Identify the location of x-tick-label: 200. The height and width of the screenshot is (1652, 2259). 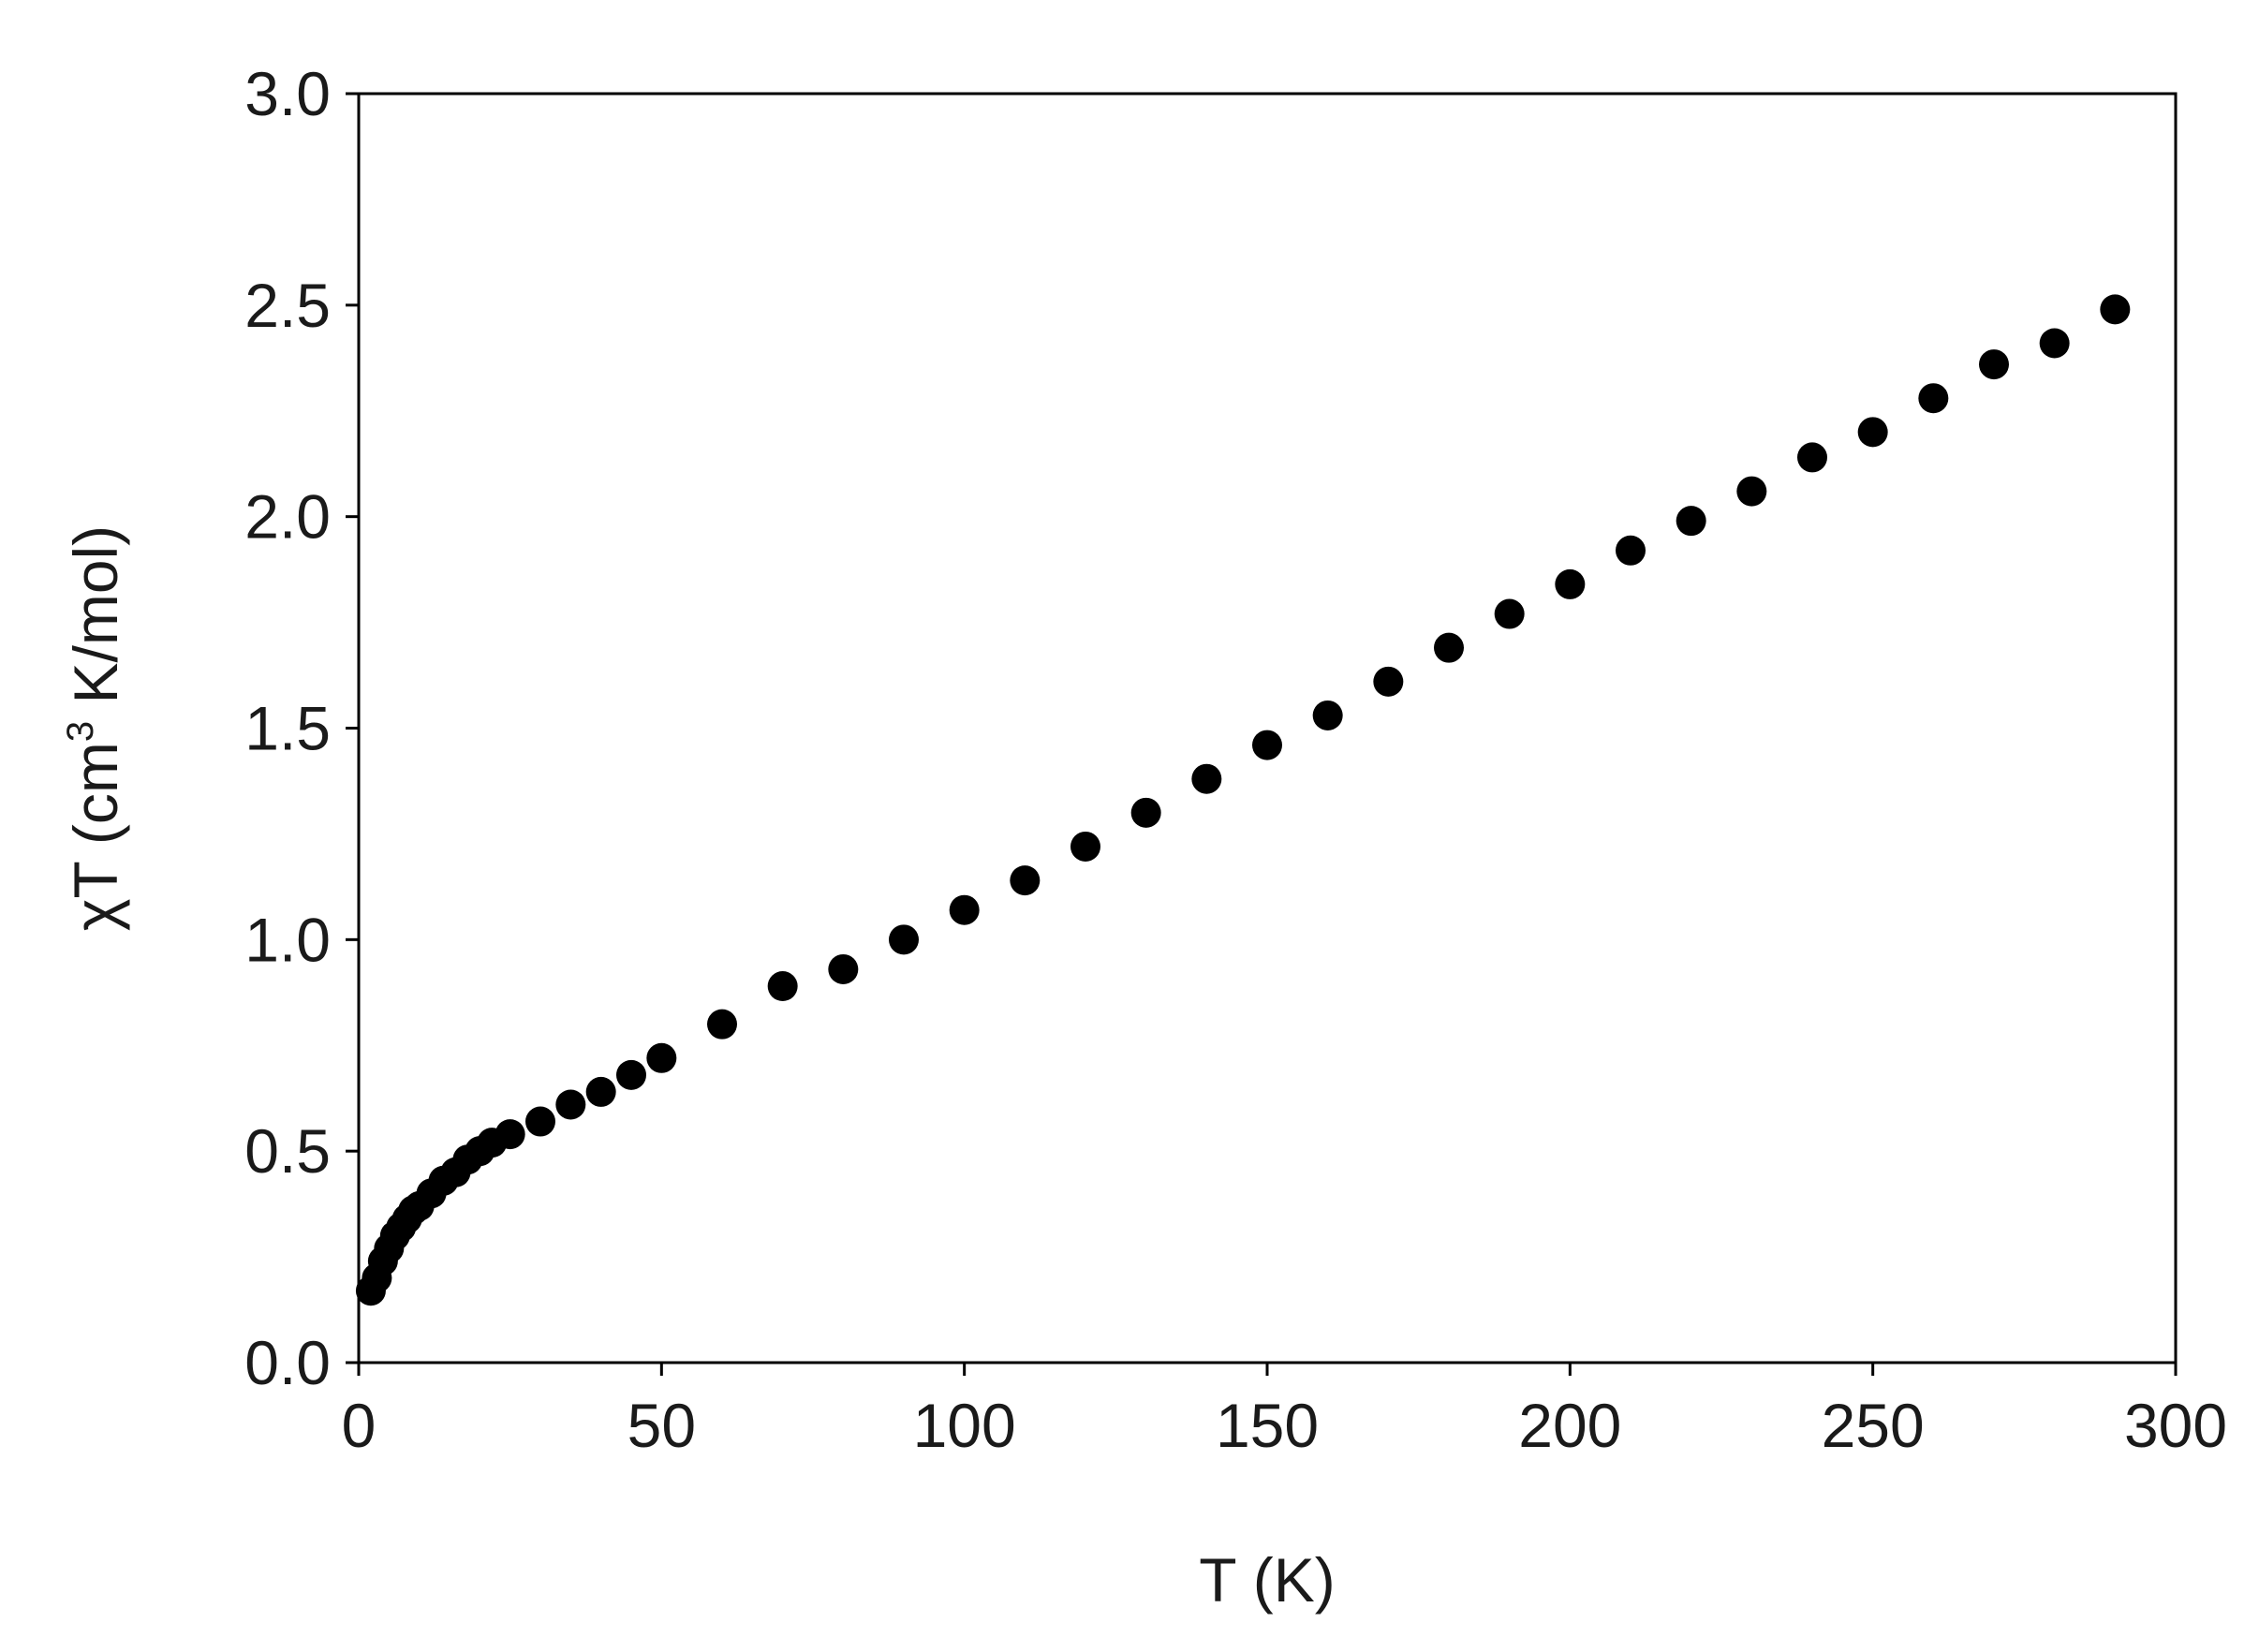
(1569, 1425).